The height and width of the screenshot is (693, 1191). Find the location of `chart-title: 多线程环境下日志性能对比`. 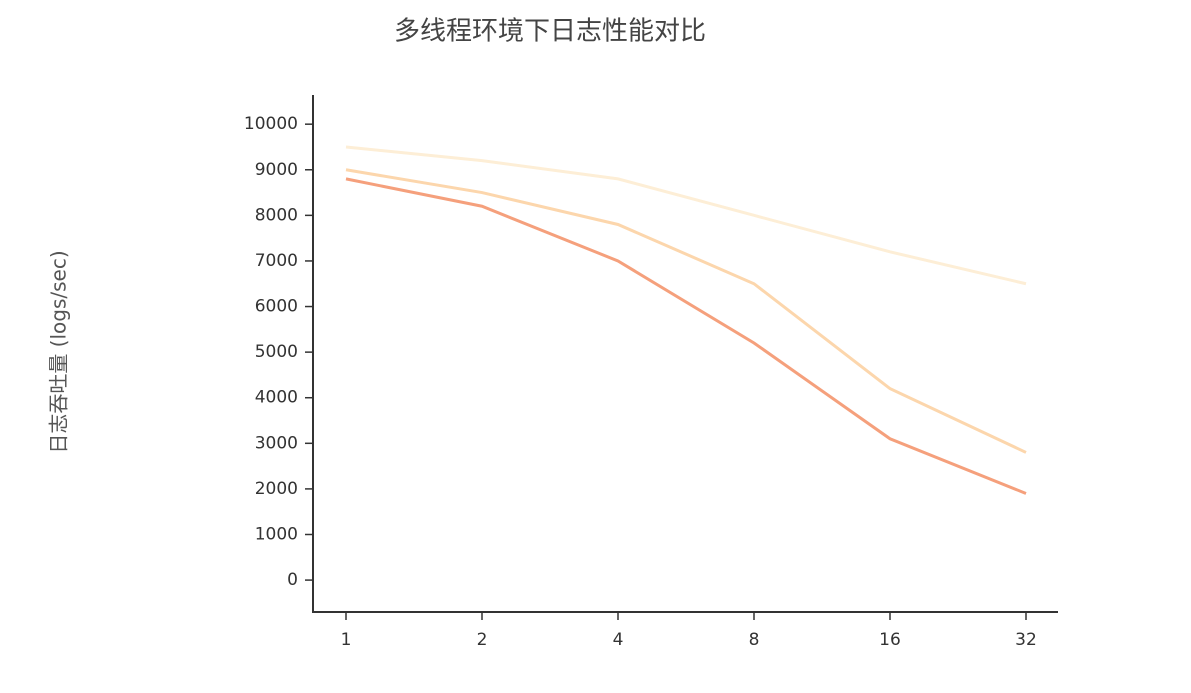

chart-title: 多线程环境下日志性能对比 is located at coordinates (550, 32).